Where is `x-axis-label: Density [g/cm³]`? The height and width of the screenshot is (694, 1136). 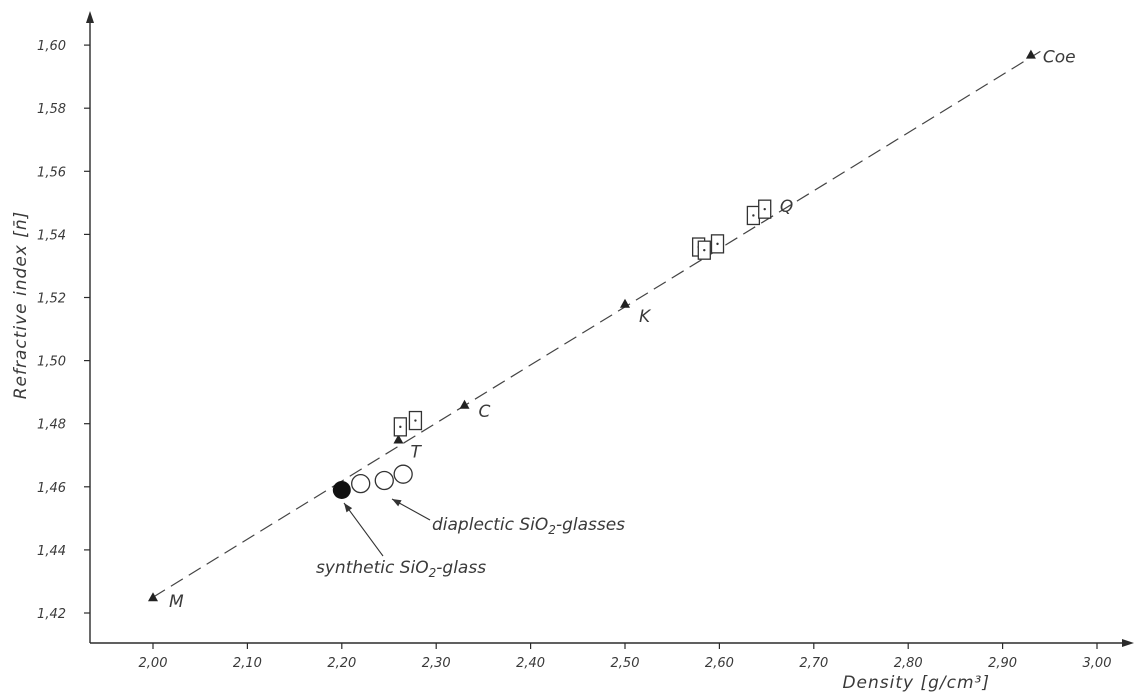
x-axis-label: Density [g/cm³] is located at coordinates (916, 683).